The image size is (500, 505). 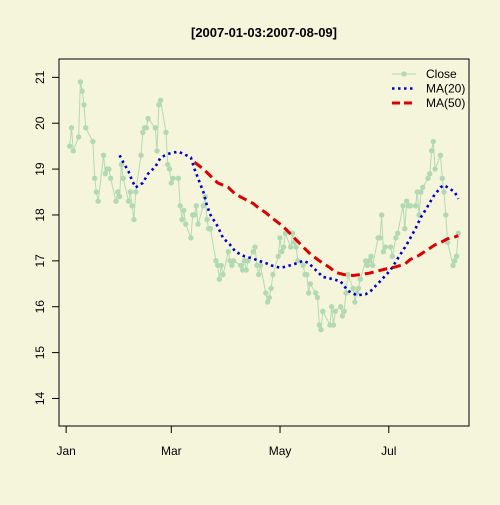 What do you see at coordinates (65, 451) in the screenshot?
I see `x-tick-label: Jan` at bounding box center [65, 451].